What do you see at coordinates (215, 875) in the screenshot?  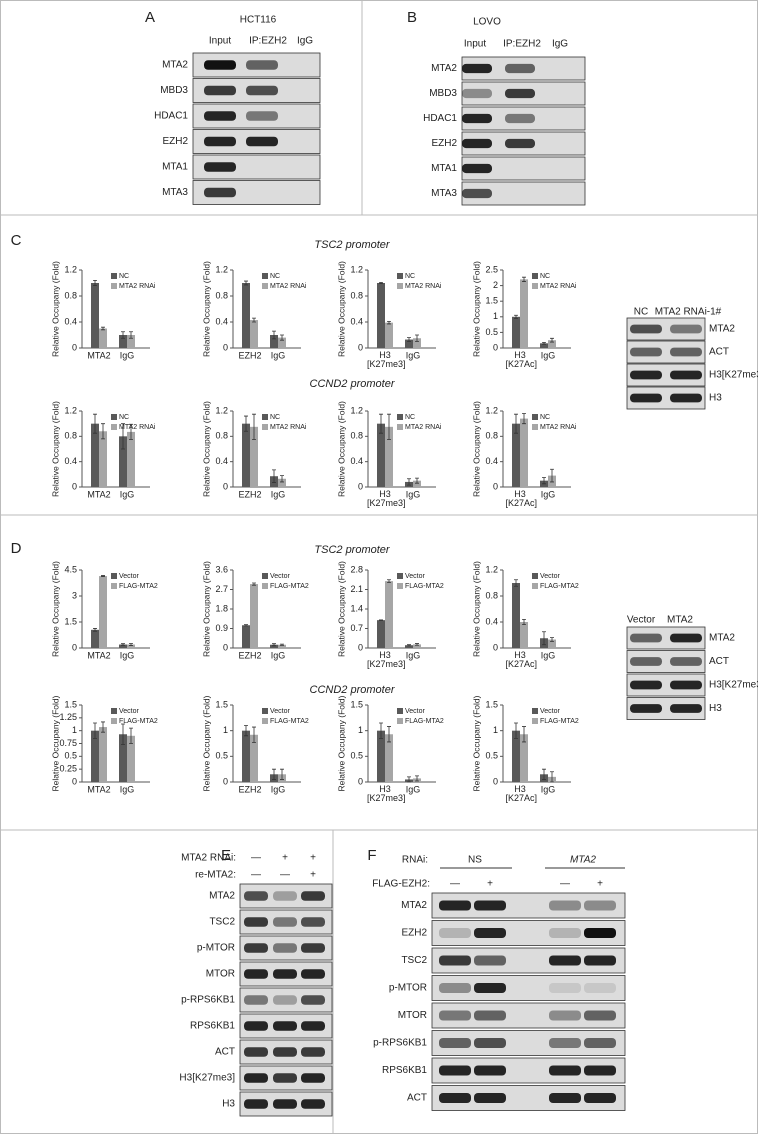 I see `condition-label: re-MTA2:` at bounding box center [215, 875].